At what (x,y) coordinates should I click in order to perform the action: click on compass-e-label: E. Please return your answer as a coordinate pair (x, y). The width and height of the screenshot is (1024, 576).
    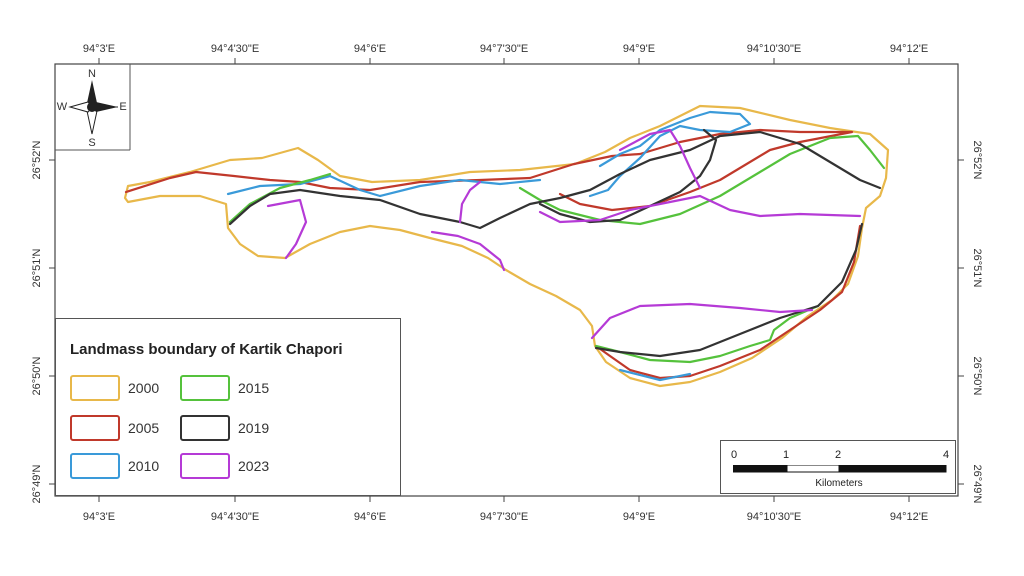
    Looking at the image, I should click on (122, 107).